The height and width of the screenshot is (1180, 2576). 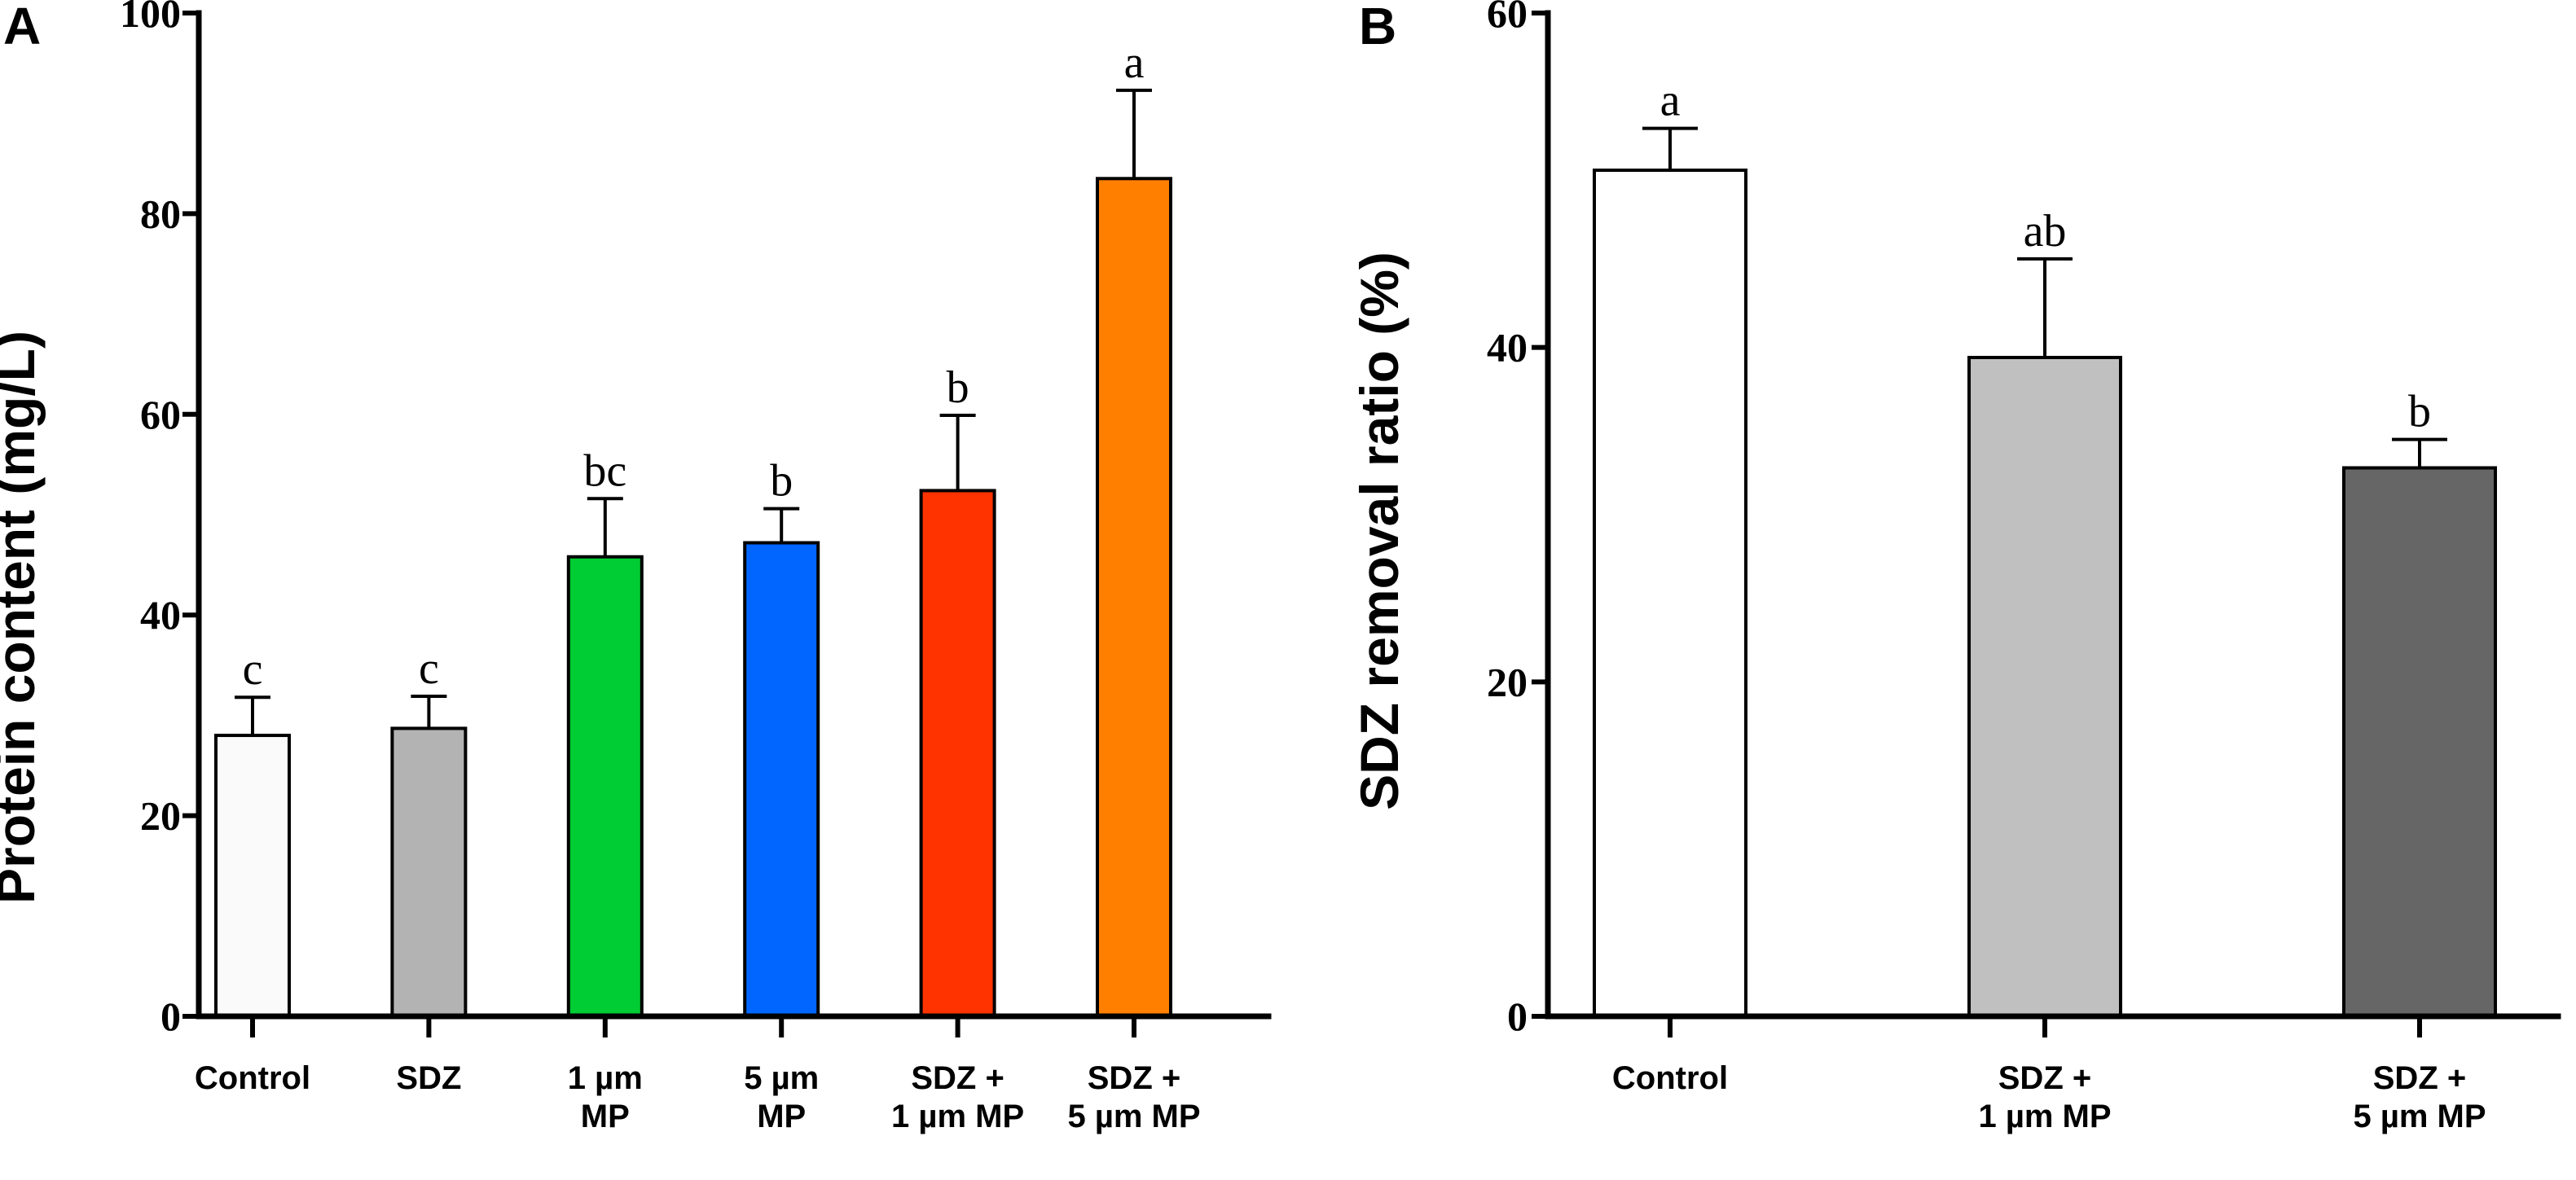 I want to click on x-tick-label-line: 1 µm, so click(x=605, y=1078).